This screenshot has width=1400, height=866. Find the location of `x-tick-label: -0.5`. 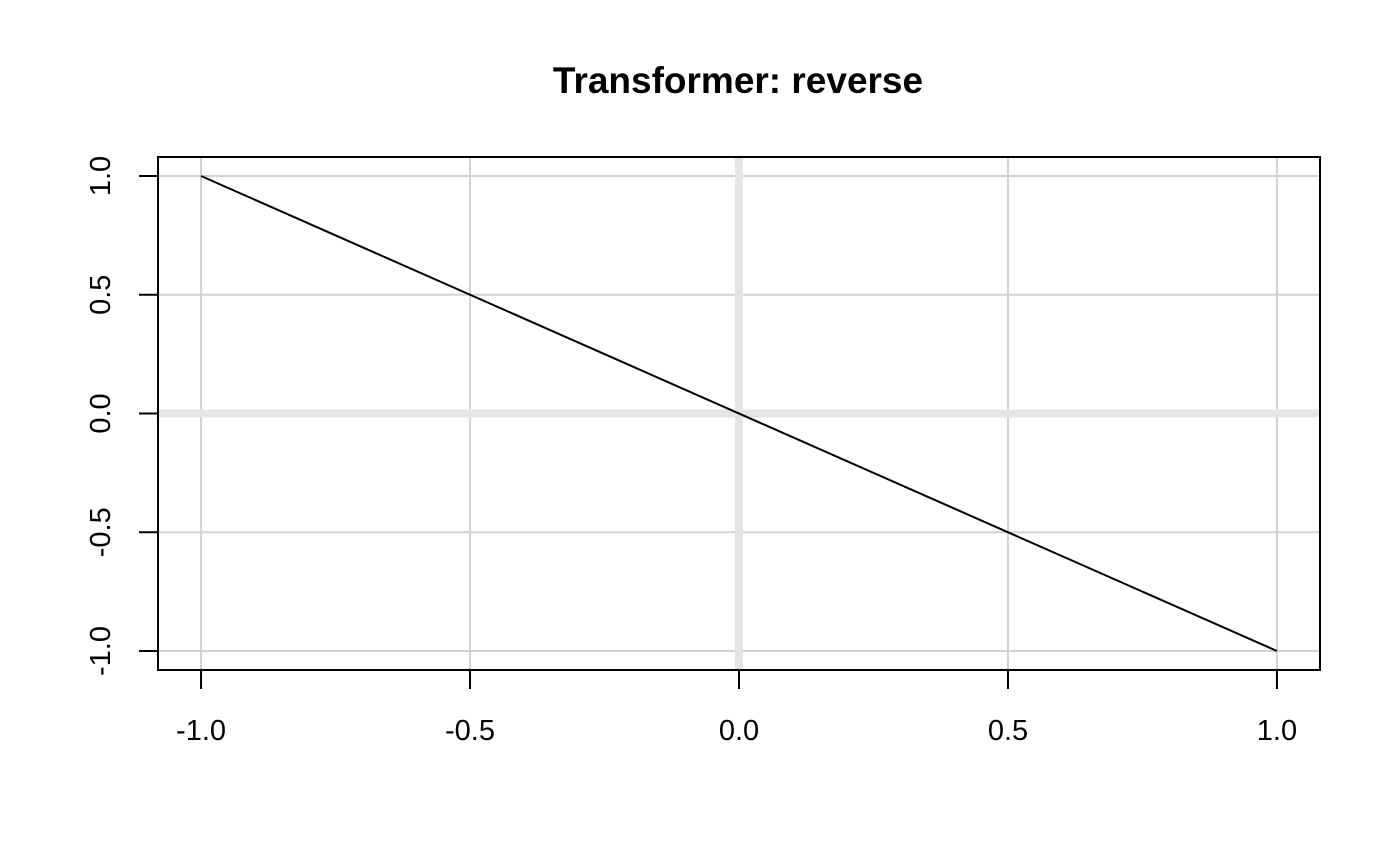

x-tick-label: -0.5 is located at coordinates (470, 731).